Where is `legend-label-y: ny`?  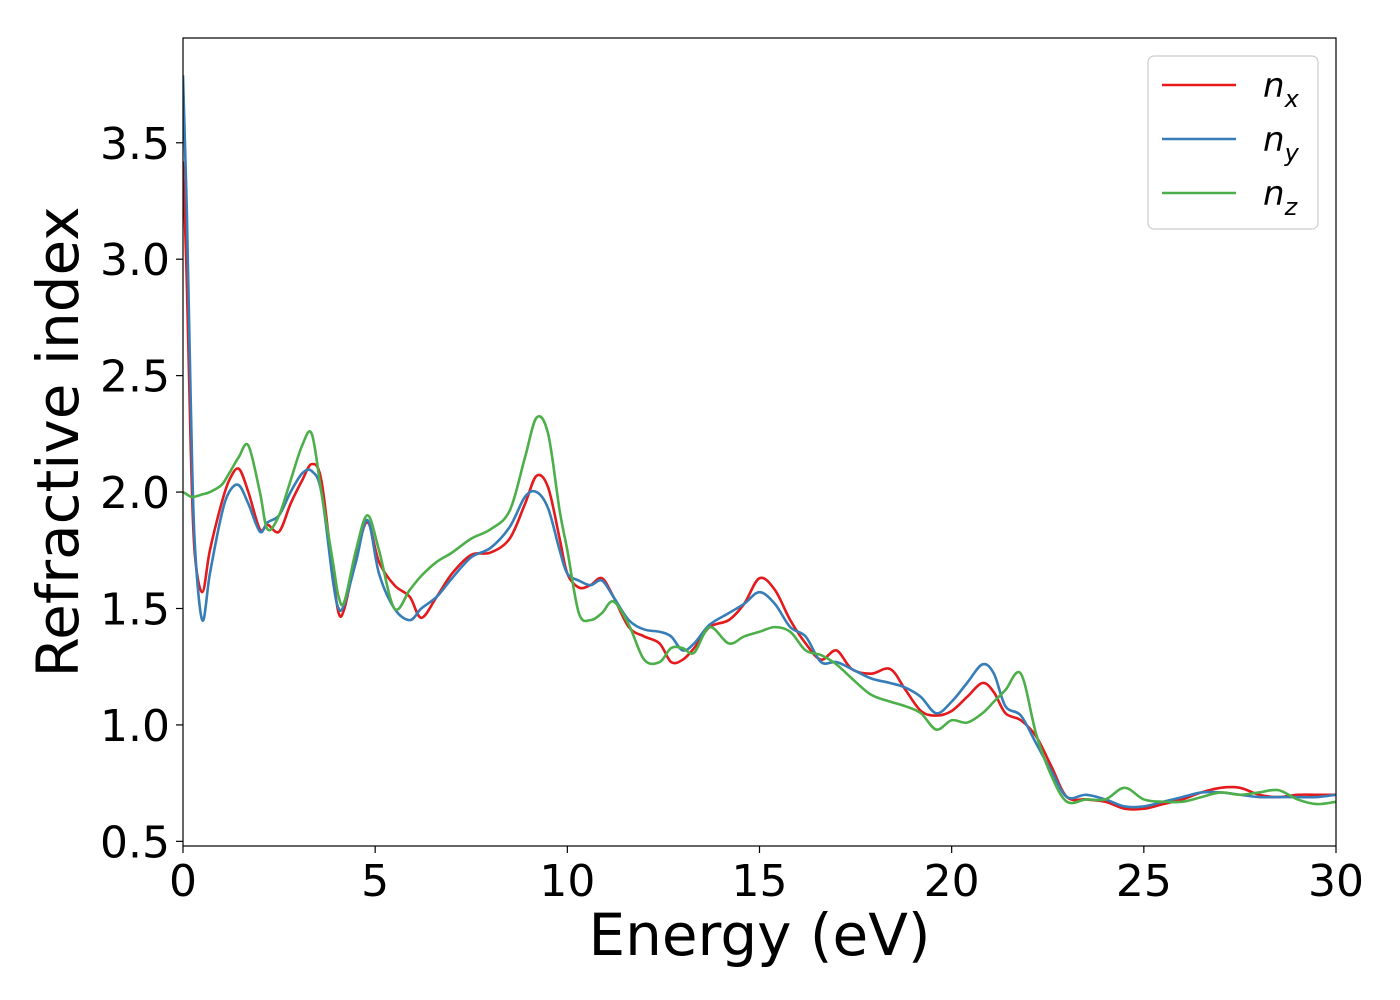 legend-label-y: ny is located at coordinates (1281, 143).